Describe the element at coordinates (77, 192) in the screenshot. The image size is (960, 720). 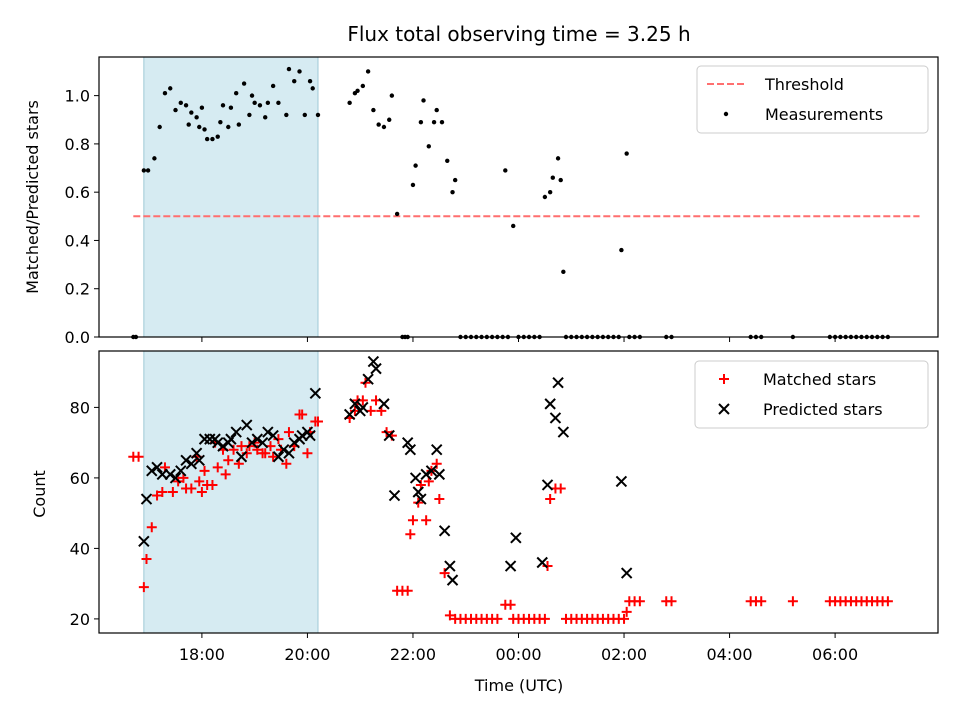
I see `y-tick-label: 0.6` at that location.